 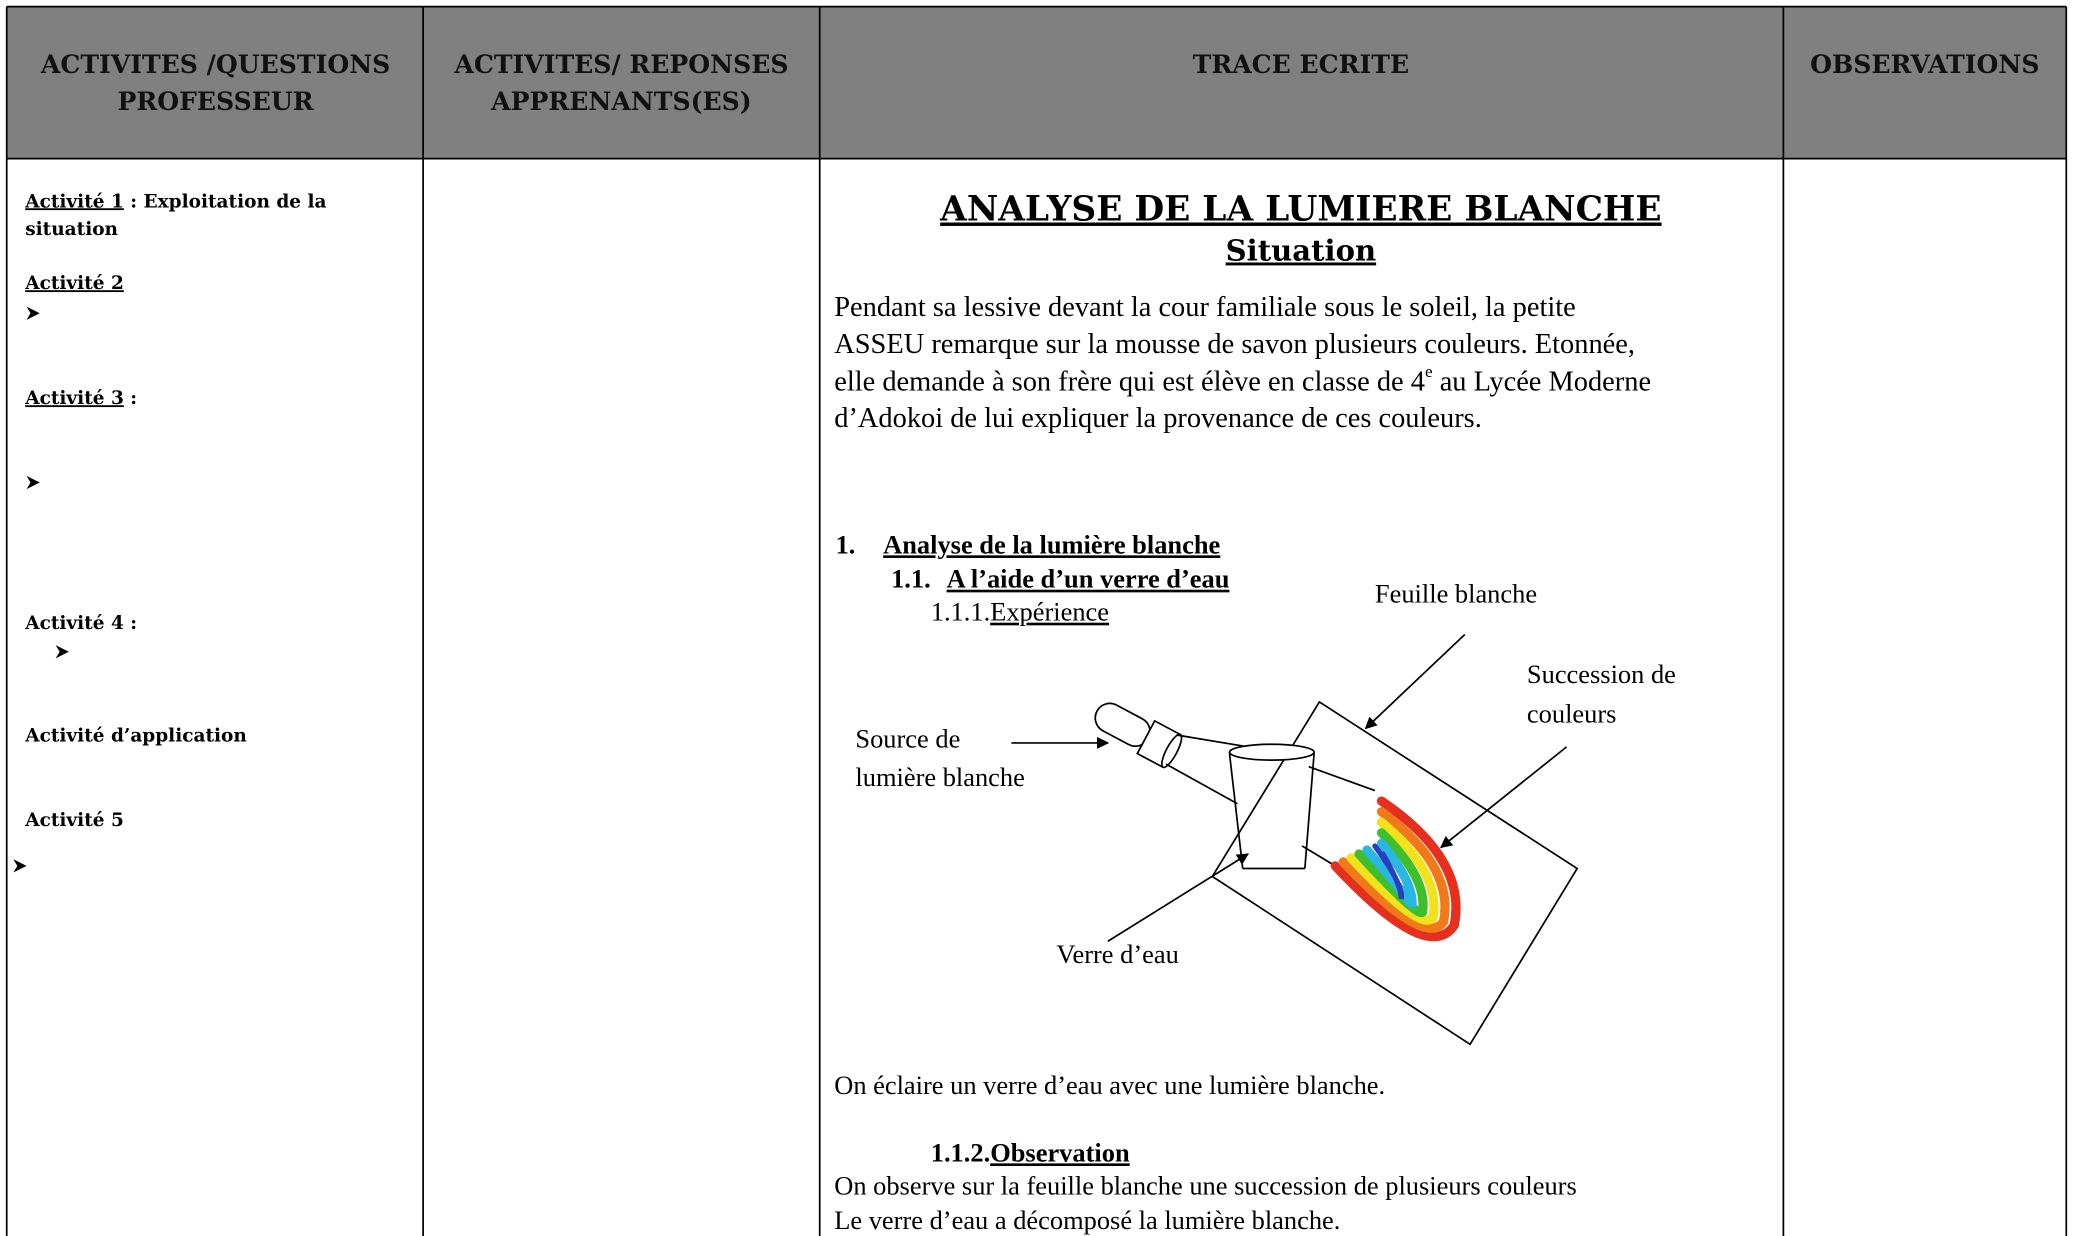 What do you see at coordinates (1036, 82) in the screenshot?
I see `header-row` at bounding box center [1036, 82].